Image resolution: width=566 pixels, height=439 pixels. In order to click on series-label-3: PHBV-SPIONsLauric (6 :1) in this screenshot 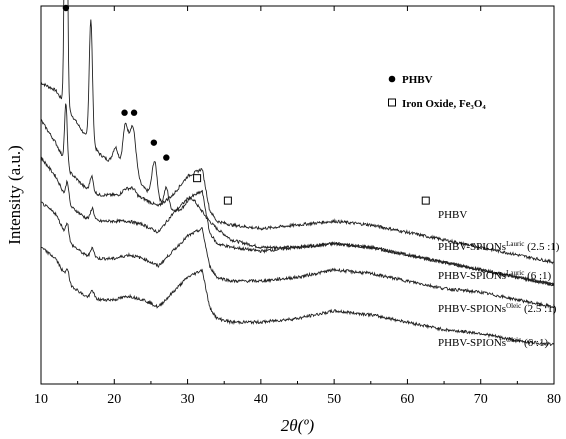, I will do `click(495, 275)`.